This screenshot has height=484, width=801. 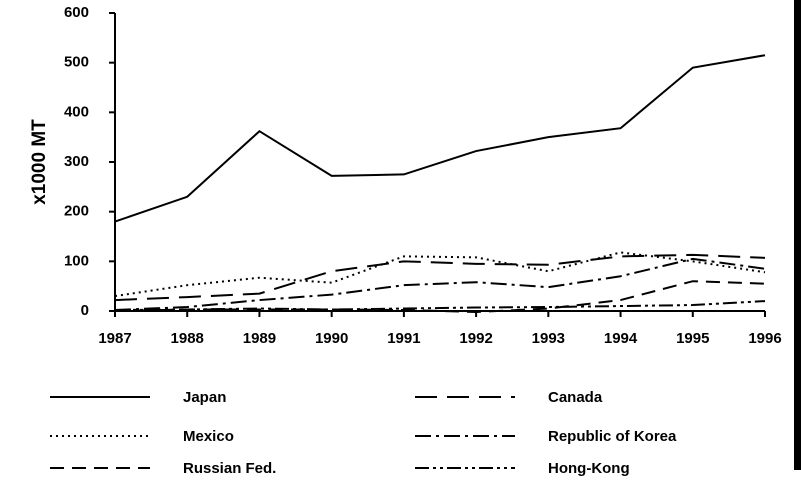 I want to click on y-tick-label: 500, so click(x=76, y=62).